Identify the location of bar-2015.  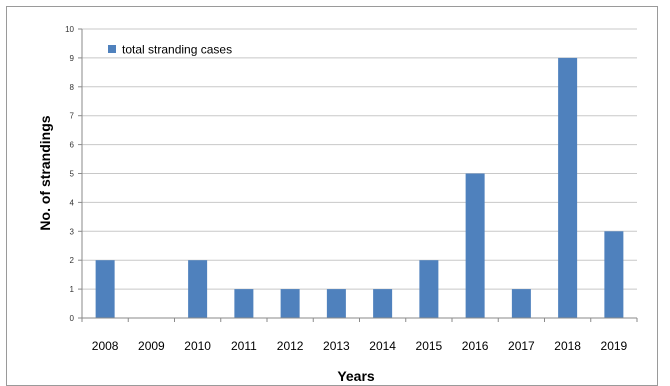
(429, 289).